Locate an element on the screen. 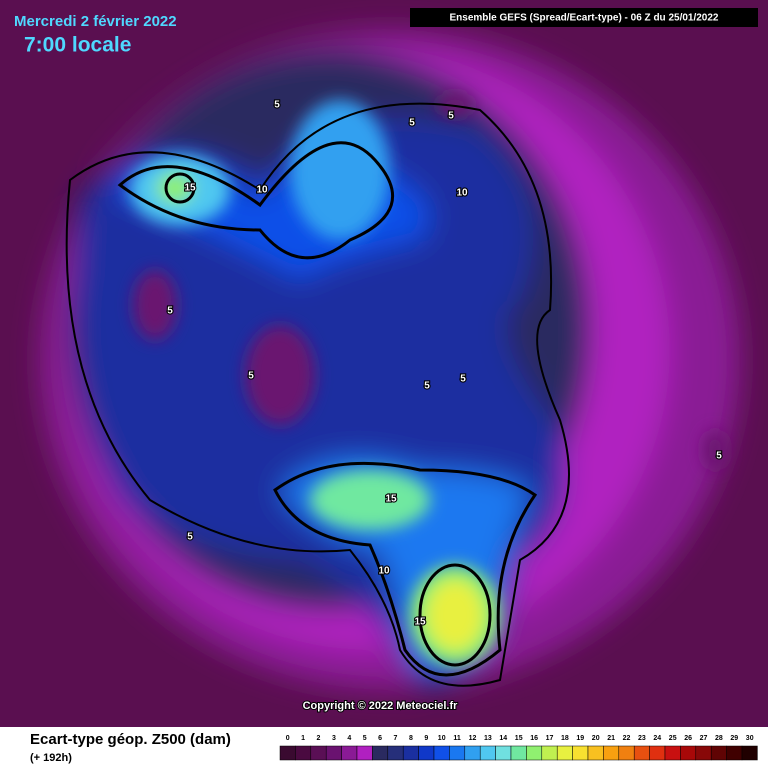  colorbar-tick-label: 1 is located at coordinates (303, 738).